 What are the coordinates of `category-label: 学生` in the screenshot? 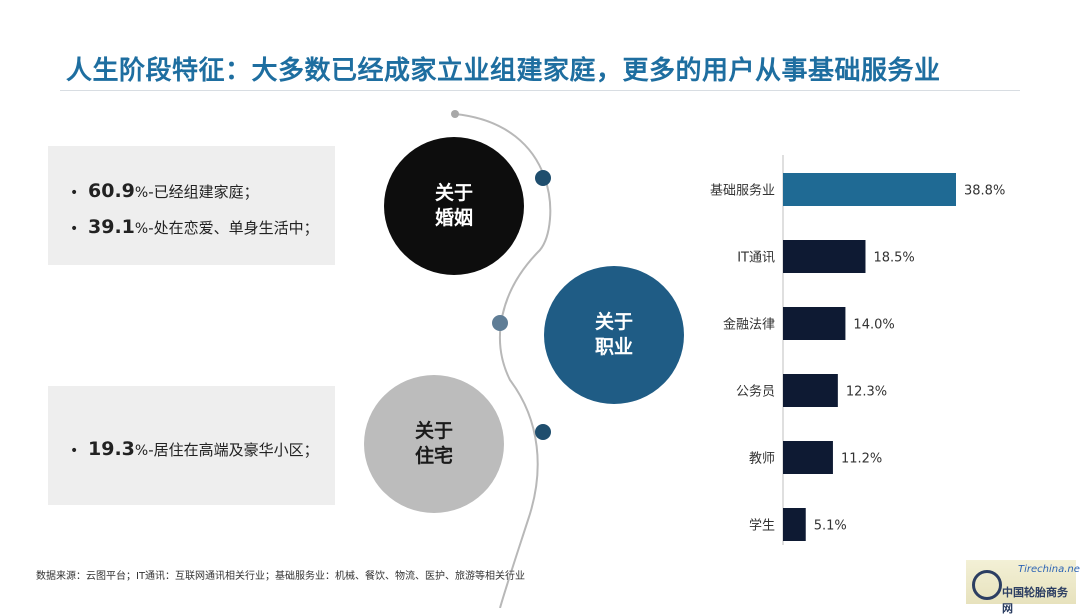 It's located at (762, 526).